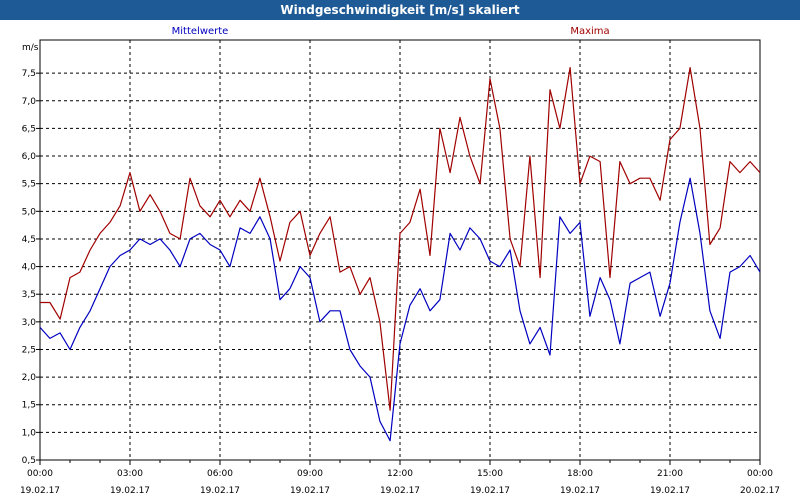 The height and width of the screenshot is (500, 800). I want to click on y-tick-label: 3,5, so click(29, 295).